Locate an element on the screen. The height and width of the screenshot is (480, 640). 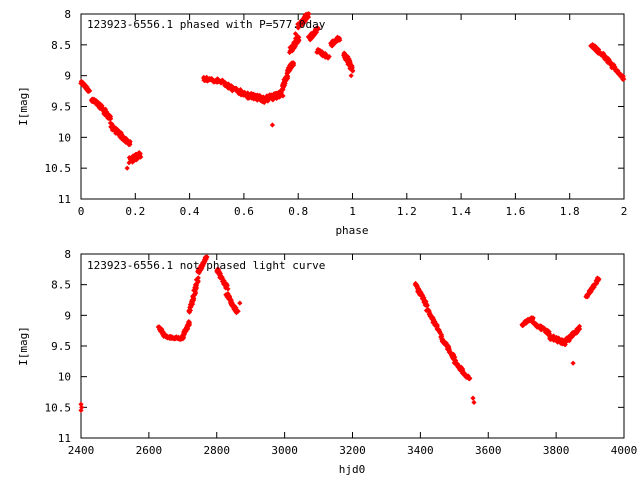
x-tick-label: 3800 is located at coordinates (556, 450).